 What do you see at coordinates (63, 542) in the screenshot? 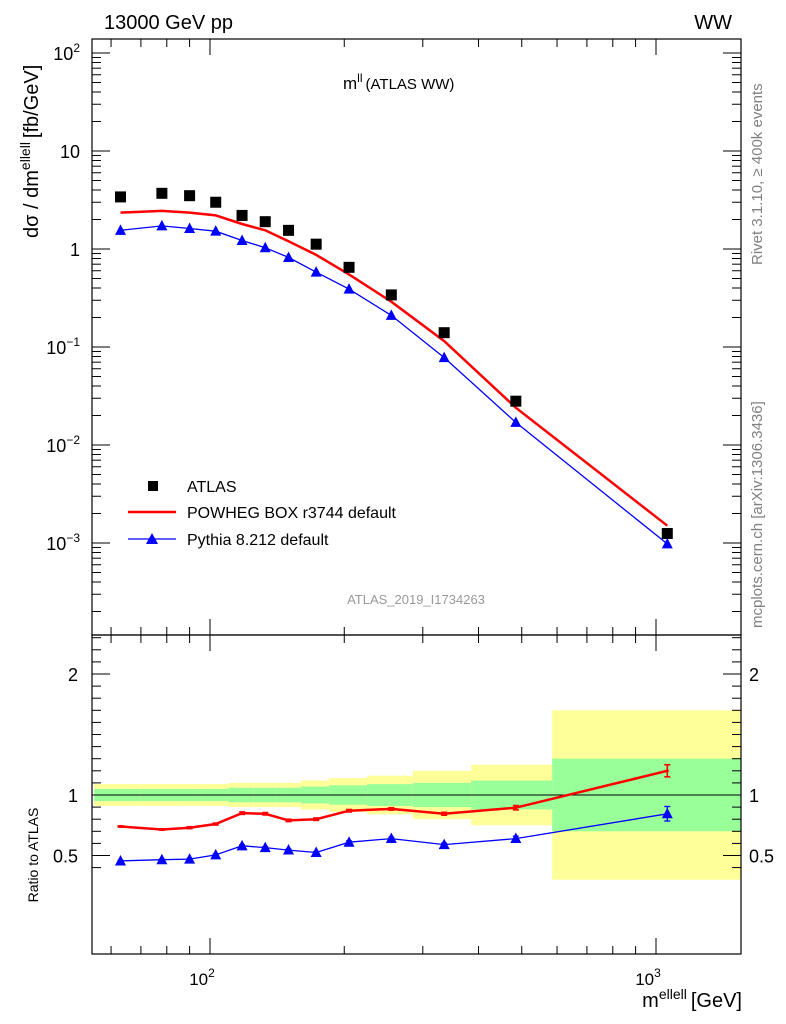
I see `y-tick-label: 10⁻³` at bounding box center [63, 542].